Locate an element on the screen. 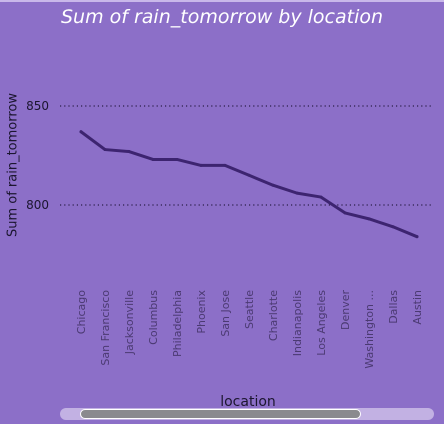 This screenshot has width=444, height=424. x-tick-label: Charlotte is located at coordinates (273, 315).